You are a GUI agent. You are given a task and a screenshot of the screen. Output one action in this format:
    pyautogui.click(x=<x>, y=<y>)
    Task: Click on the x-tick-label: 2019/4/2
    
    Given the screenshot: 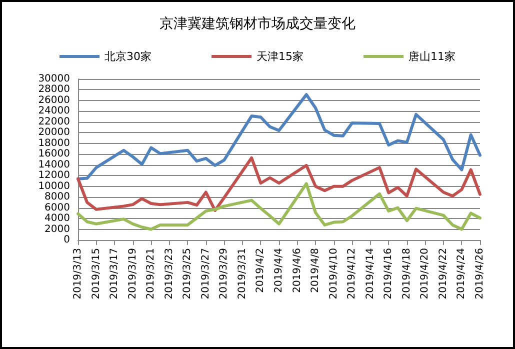 What is the action you would take?
    pyautogui.click(x=260, y=270)
    